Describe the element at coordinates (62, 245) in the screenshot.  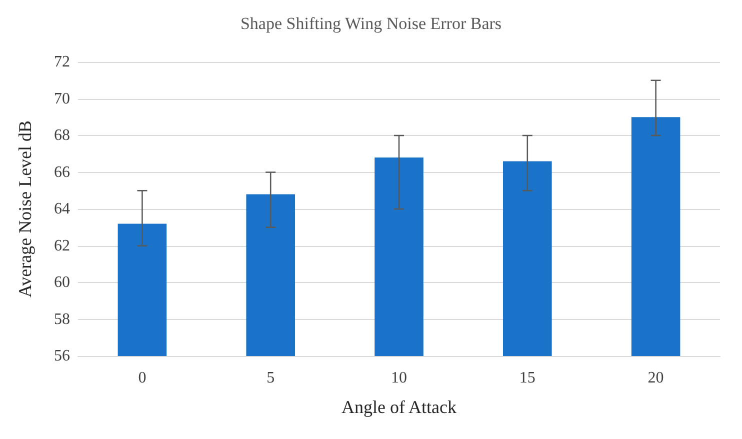
I see `y-tick-label: 62` at that location.